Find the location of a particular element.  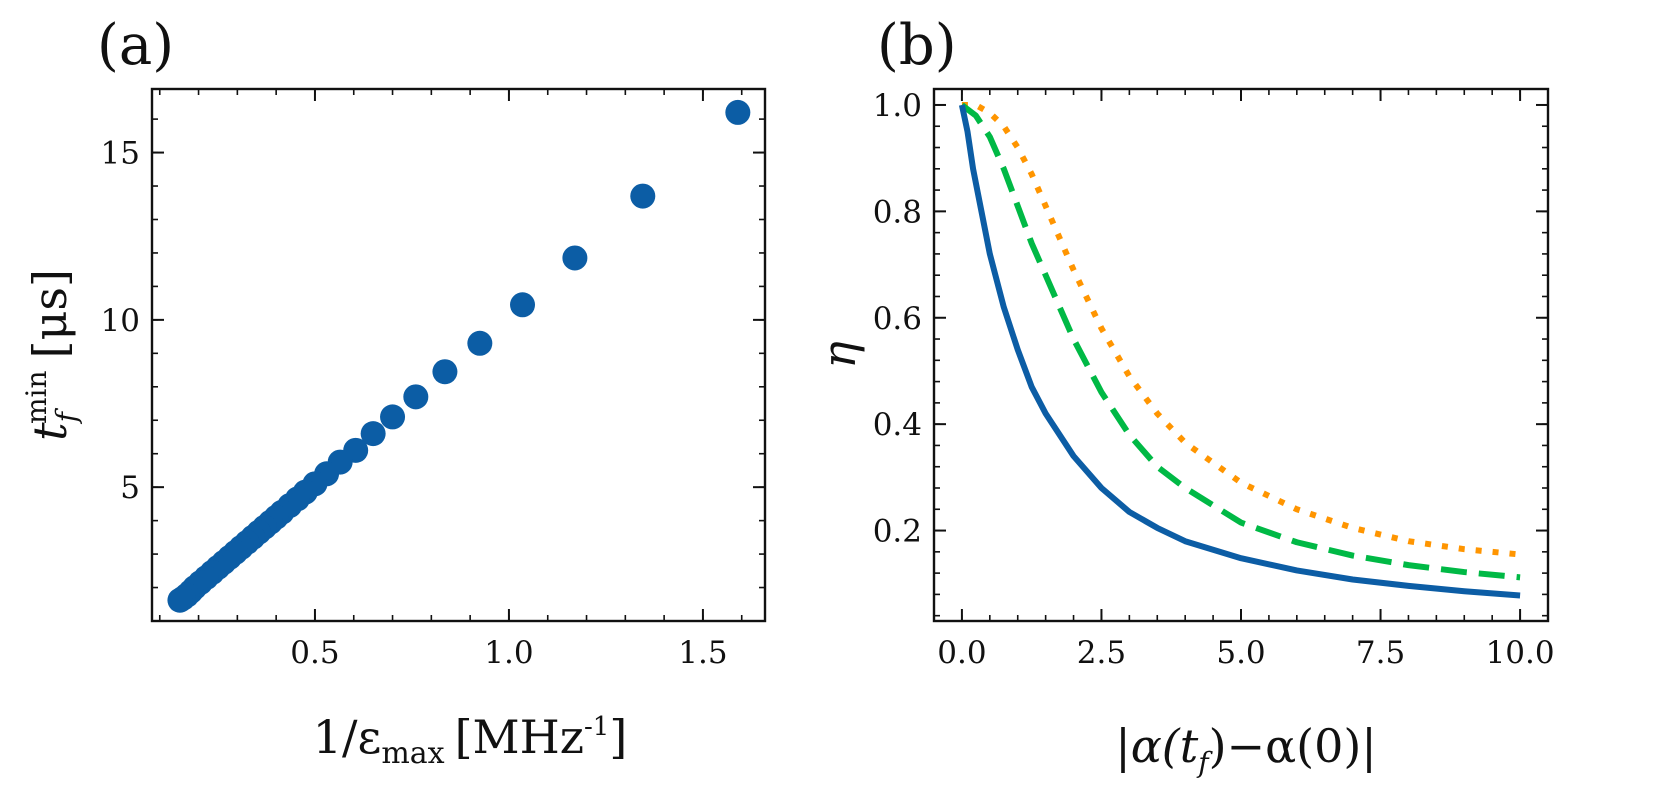

panel-b-xlabel: |α(tf)−α(0)| is located at coordinates (1246, 749).